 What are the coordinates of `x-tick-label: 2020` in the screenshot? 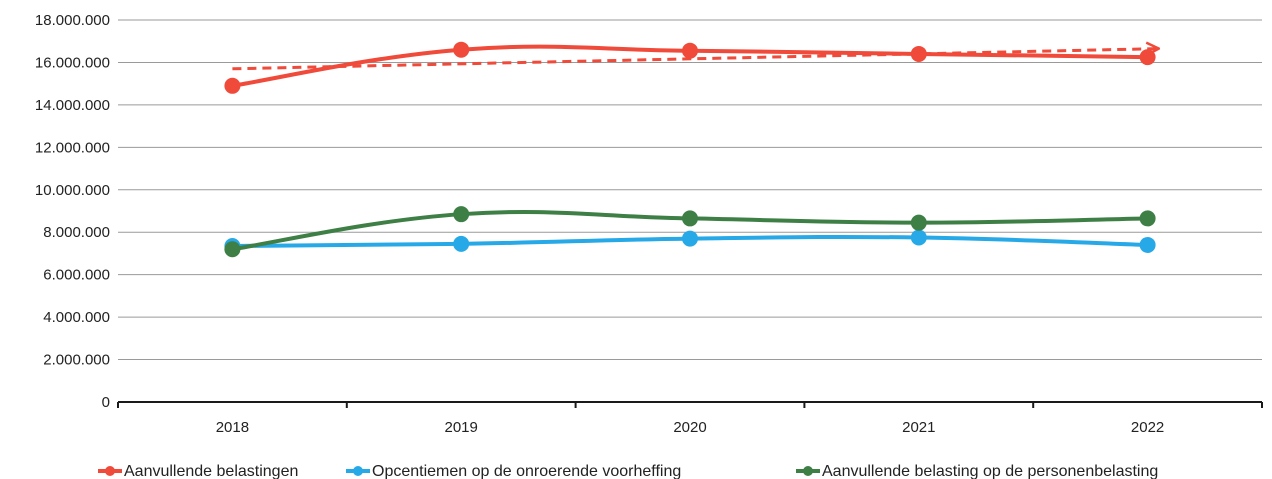 It's located at (689, 427).